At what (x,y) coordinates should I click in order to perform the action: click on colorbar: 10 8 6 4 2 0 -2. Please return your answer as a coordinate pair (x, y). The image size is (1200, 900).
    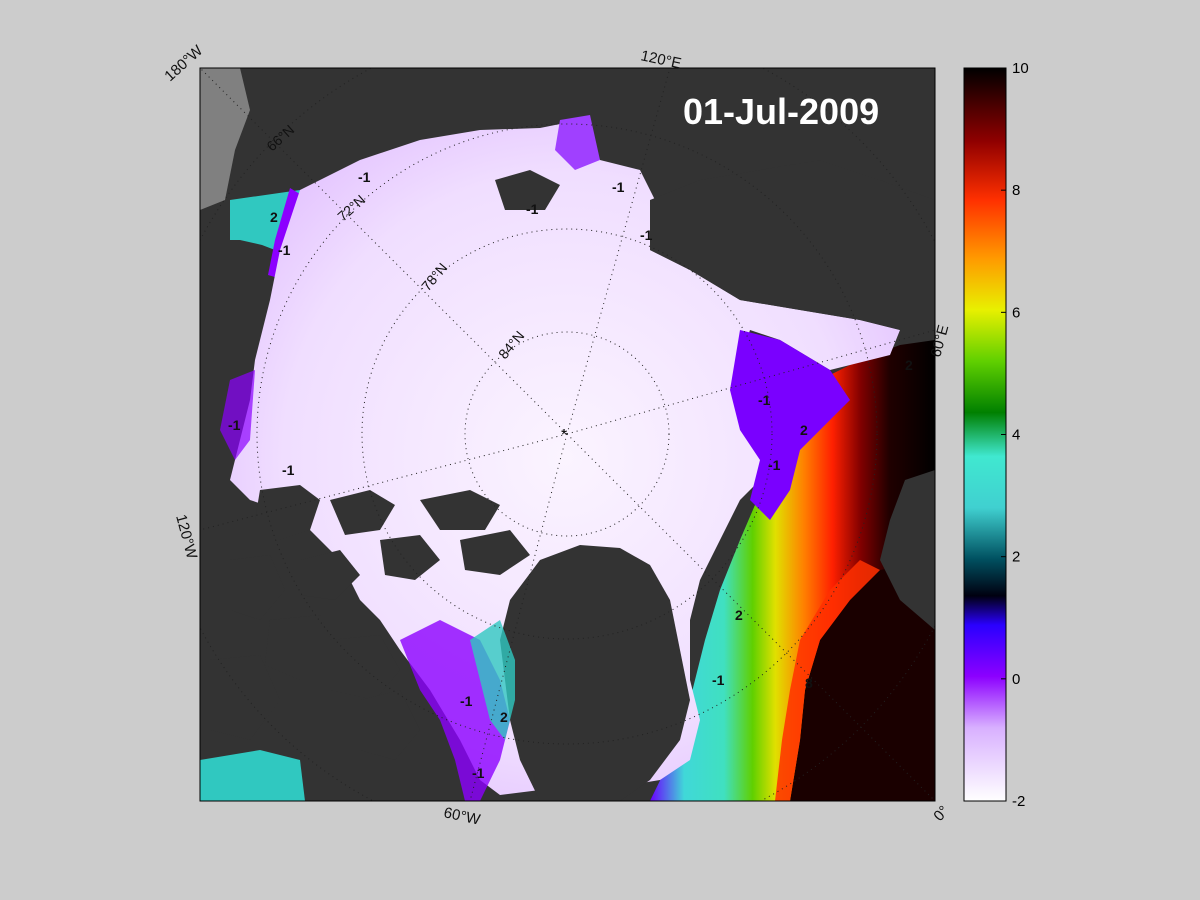
    Looking at the image, I should click on (996, 435).